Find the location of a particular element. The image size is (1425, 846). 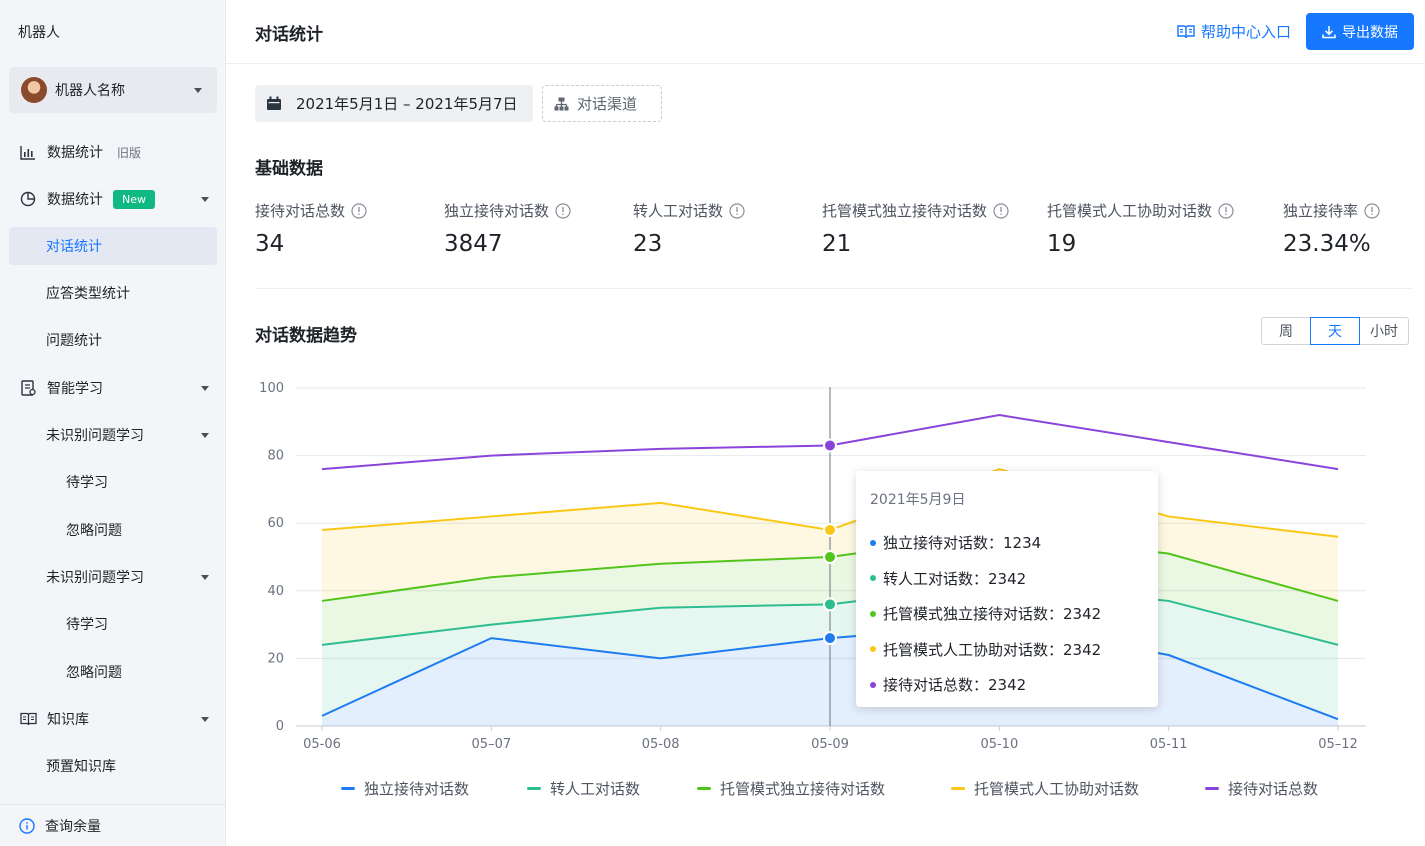

sidebar-item-answer-type-stats: 应答类型统计 is located at coordinates (113, 293).